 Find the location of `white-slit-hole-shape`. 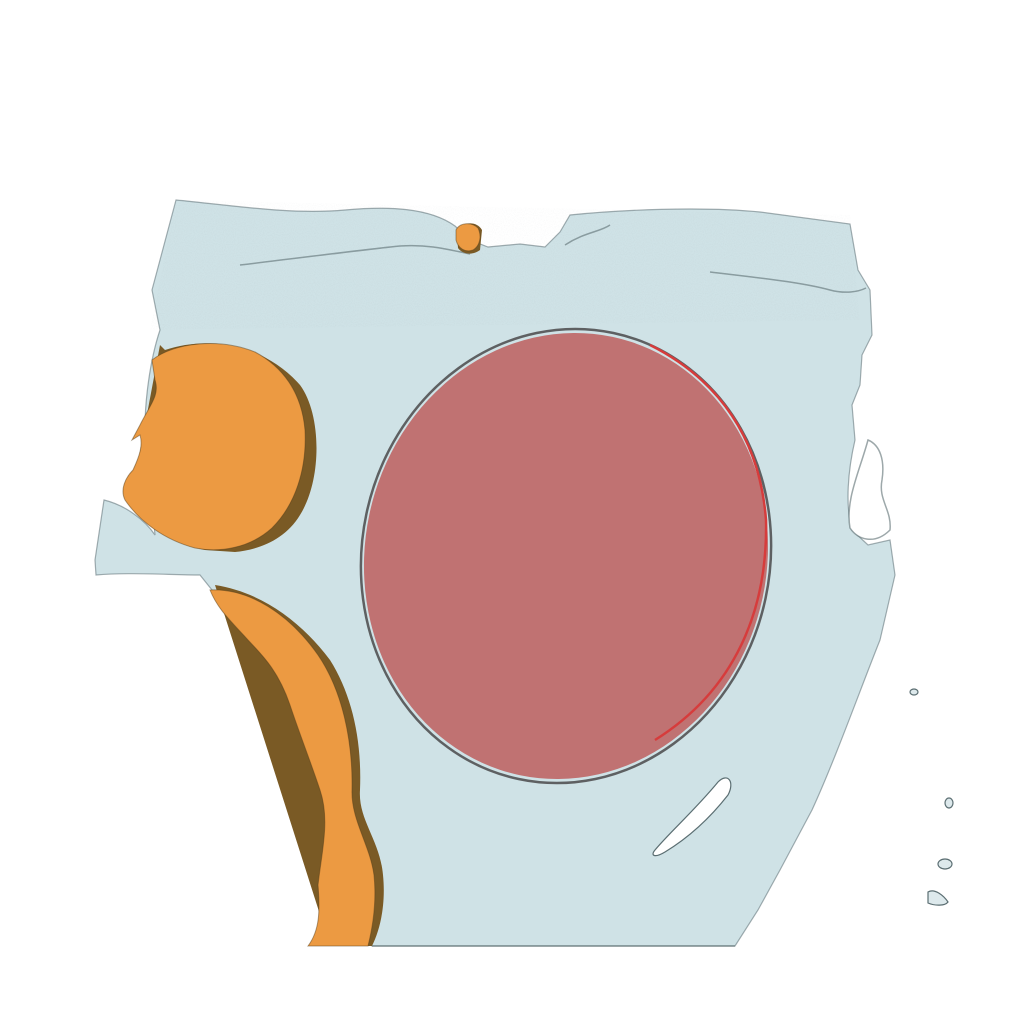

white-slit-hole-shape is located at coordinates (692, 817).